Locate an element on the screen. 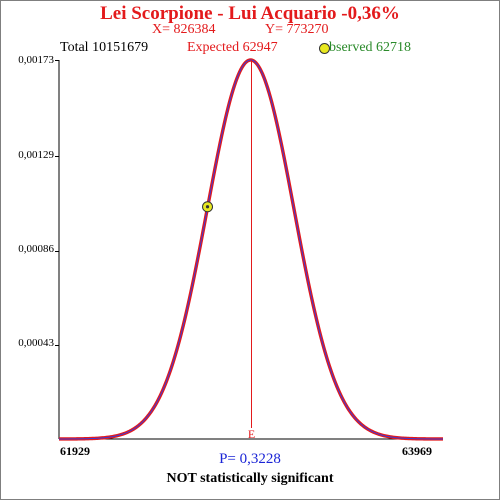 This screenshot has height=500, width=500. y-count-label: Y= 773270 is located at coordinates (297, 29).